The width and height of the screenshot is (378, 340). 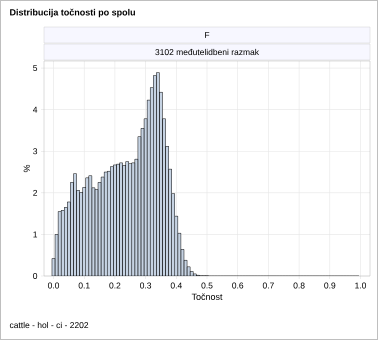 I want to click on x-tick-label: 0.9, so click(x=330, y=285).